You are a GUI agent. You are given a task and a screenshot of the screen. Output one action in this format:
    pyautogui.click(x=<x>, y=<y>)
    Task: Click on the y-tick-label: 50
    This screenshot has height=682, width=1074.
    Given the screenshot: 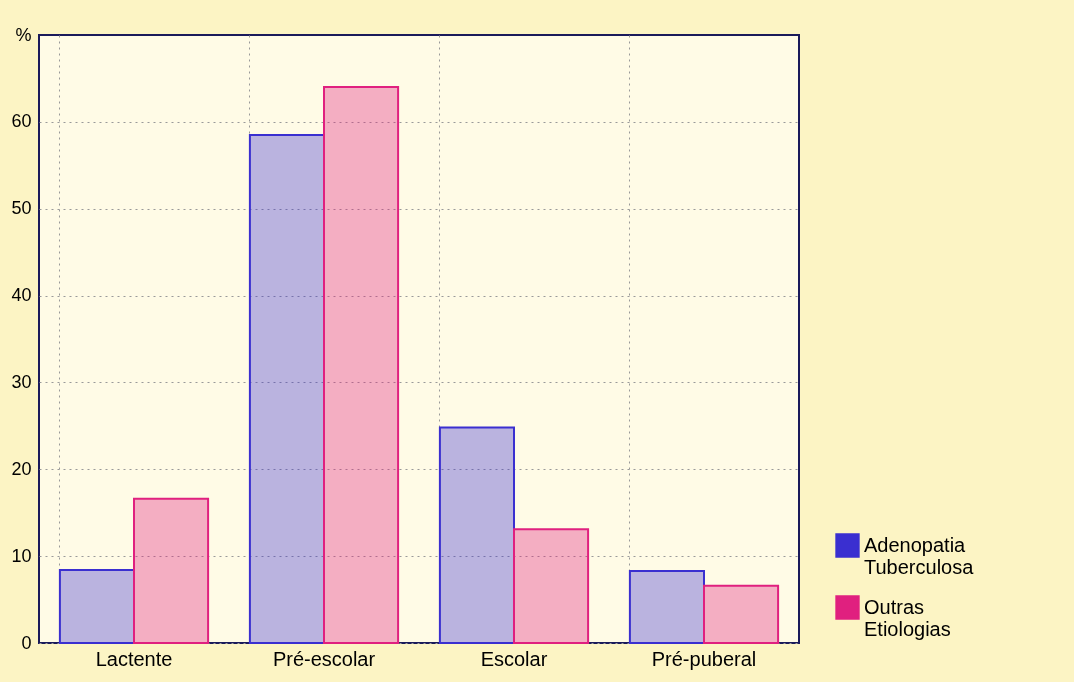 What is the action you would take?
    pyautogui.click(x=21, y=208)
    